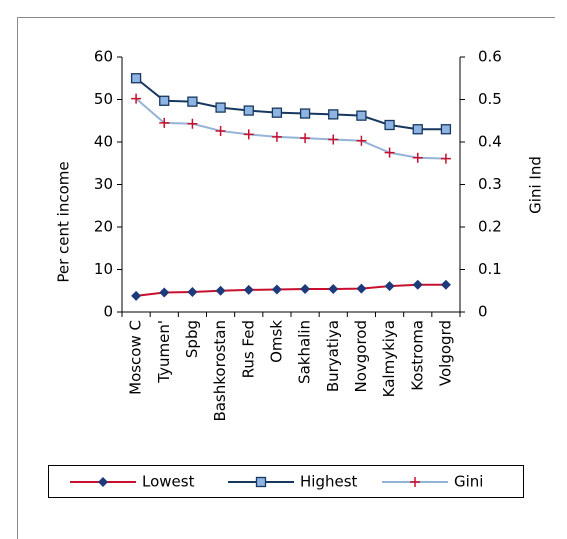 The height and width of the screenshot is (539, 567). Describe the element at coordinates (490, 184) in the screenshot. I see `y2-tick-label: 0.3` at that location.